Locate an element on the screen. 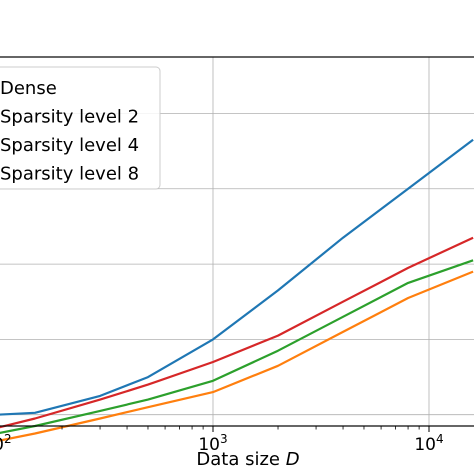 This screenshot has height=474, width=474. x-axis-label-var: D is located at coordinates (293, 459).